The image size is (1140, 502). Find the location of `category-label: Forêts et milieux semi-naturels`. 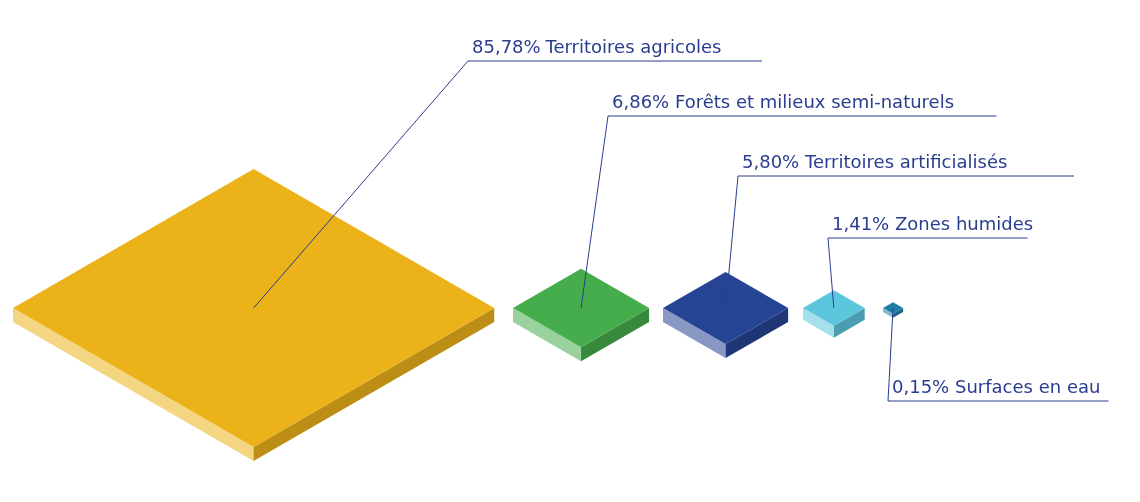

category-label: Forêts et milieux semi-naturels is located at coordinates (815, 101).